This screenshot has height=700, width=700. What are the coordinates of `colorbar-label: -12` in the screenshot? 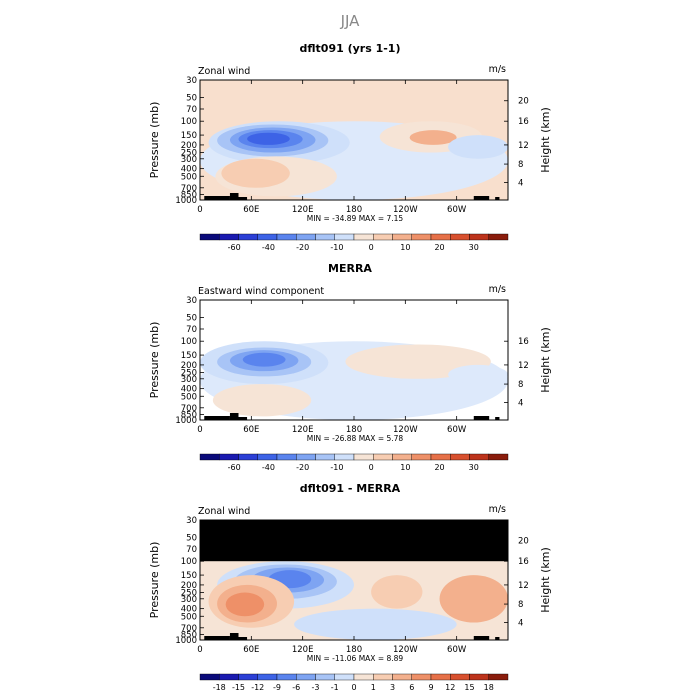 It's located at (257, 687).